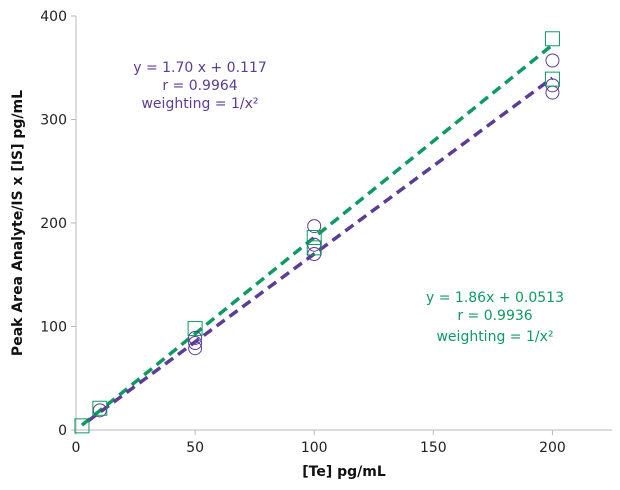 The height and width of the screenshot is (490, 620). I want to click on annotation-line: y = 1.70 x + 0.117, so click(200, 68).